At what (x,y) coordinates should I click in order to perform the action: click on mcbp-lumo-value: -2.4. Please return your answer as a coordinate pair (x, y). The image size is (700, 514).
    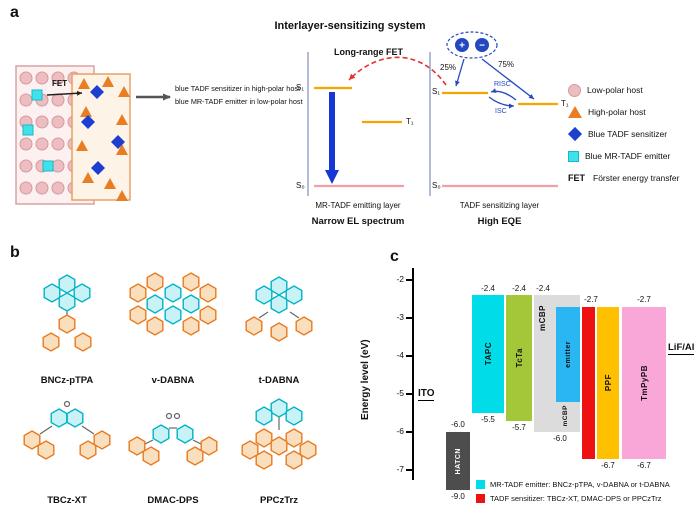
    Looking at the image, I should click on (543, 288).